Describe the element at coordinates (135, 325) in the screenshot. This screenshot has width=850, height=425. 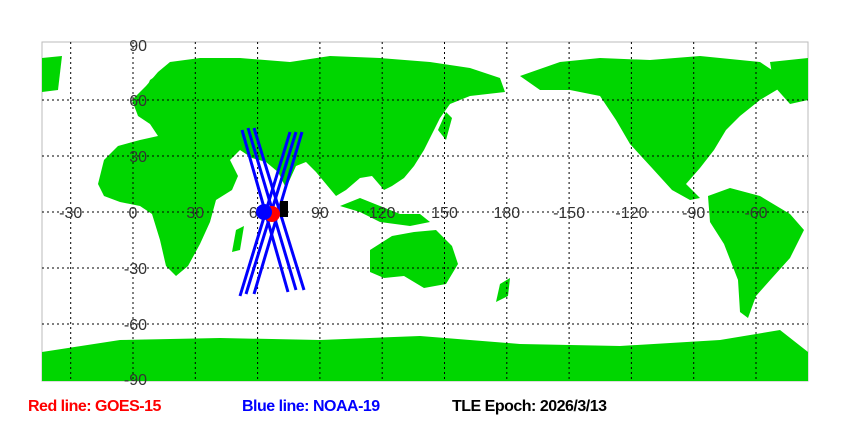
I see `lat-label: -60` at that location.